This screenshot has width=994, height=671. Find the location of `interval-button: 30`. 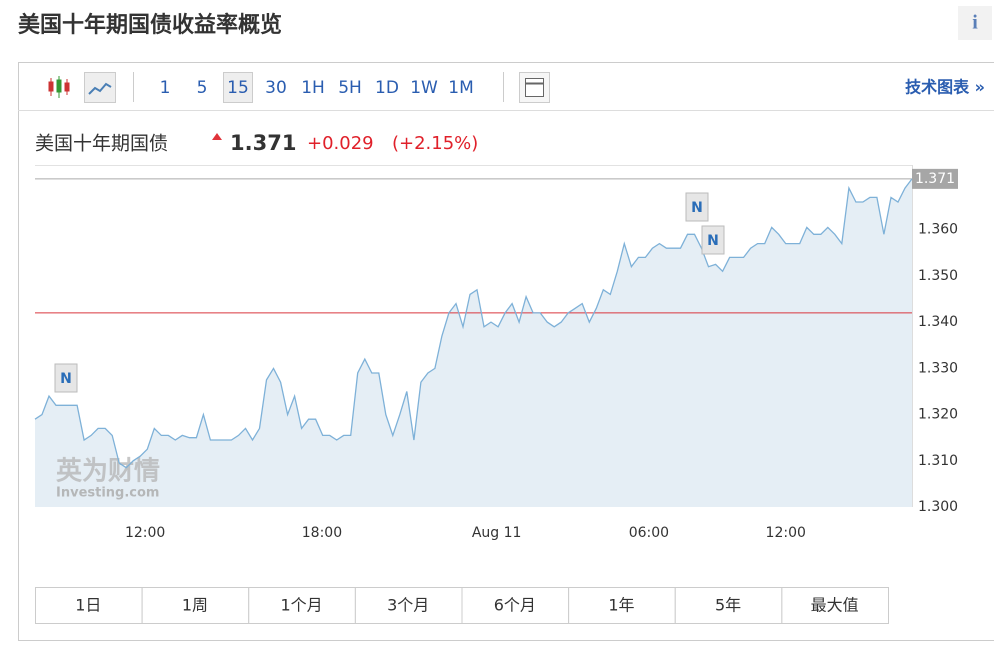

interval-button: 30 is located at coordinates (276, 88).